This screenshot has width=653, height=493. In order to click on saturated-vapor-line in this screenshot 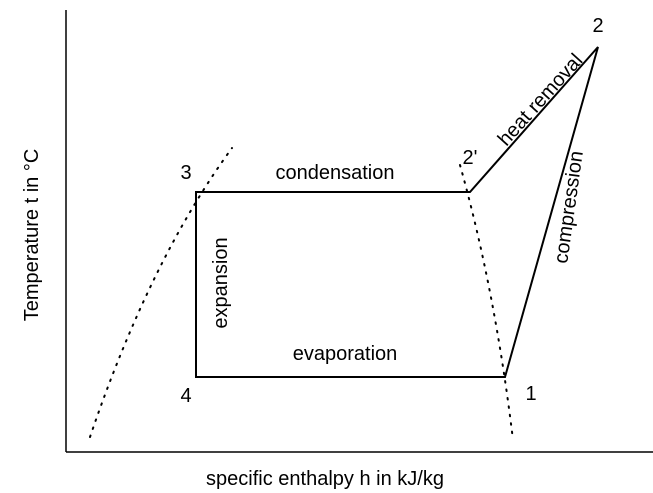, I will do `click(486, 302)`.